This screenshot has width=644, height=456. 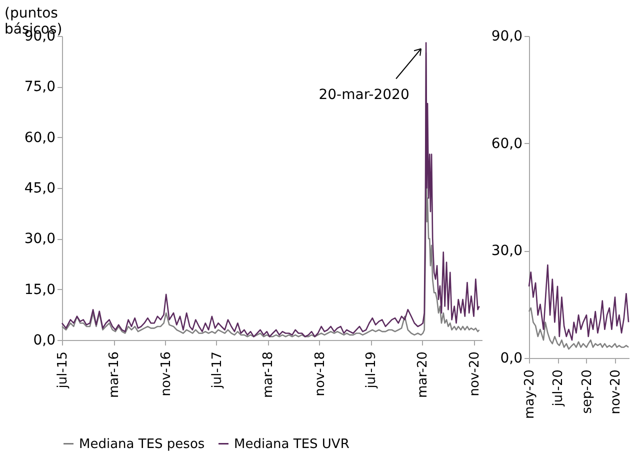 I want to click on x-tick-label: jul-19, so click(x=372, y=371).